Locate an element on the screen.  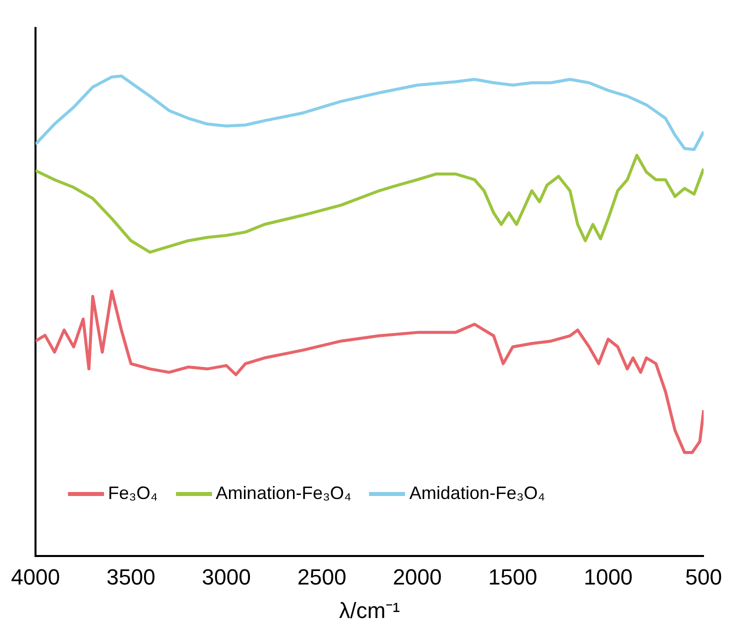
legend-label: Amination-Fe₃O₄ is located at coordinates (284, 493).